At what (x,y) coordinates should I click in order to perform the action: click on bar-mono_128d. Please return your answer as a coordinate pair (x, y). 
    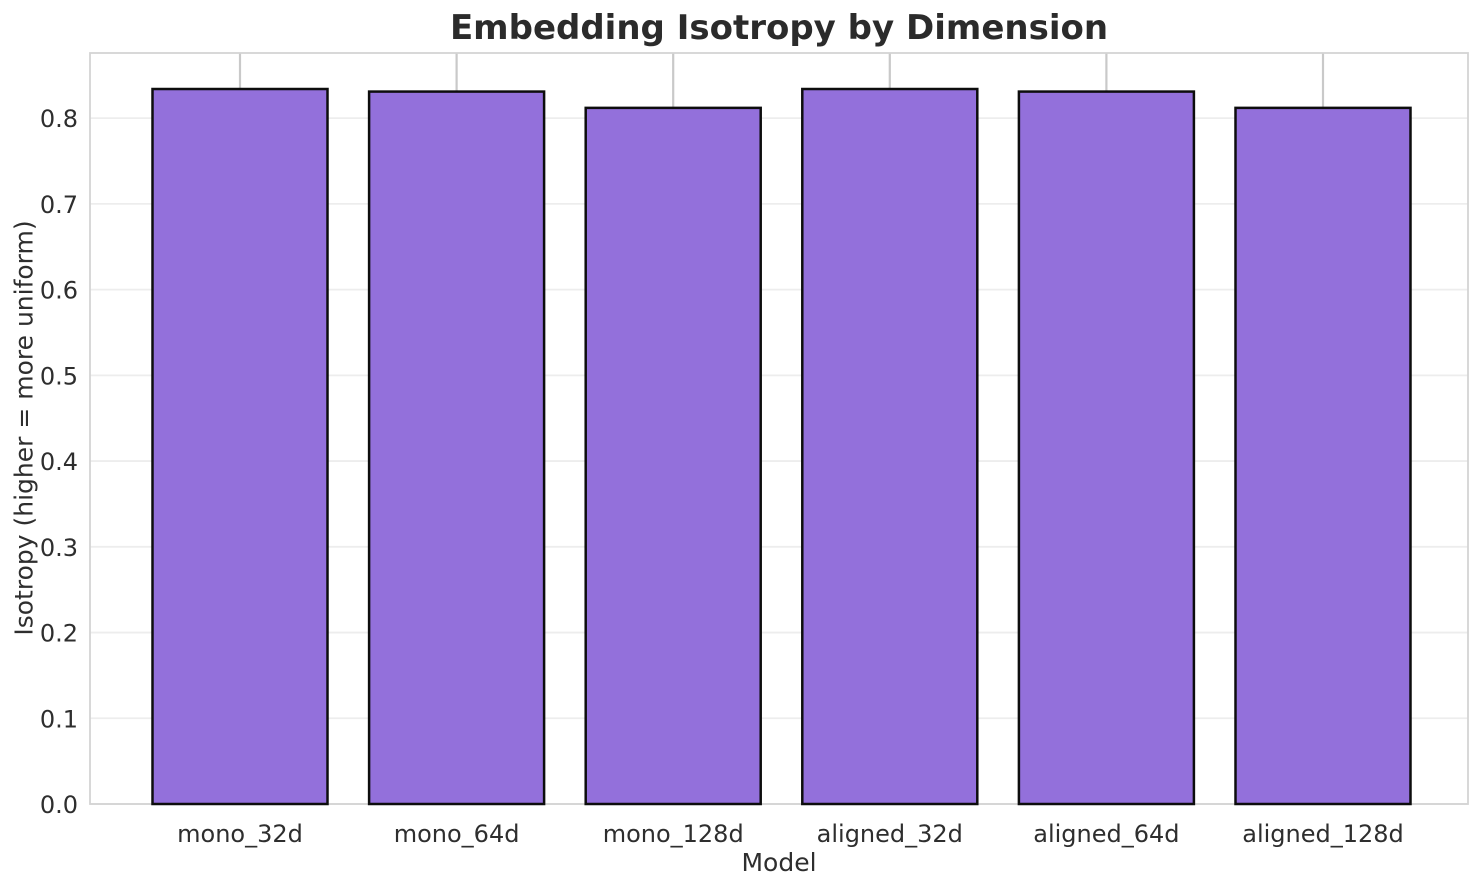
    Looking at the image, I should click on (673, 456).